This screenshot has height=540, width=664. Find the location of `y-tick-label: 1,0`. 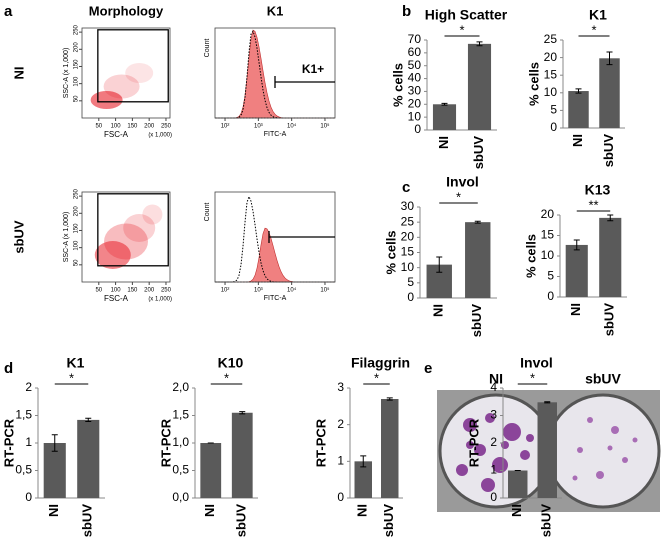

y-tick-label: 1,0 is located at coordinates (180, 442).